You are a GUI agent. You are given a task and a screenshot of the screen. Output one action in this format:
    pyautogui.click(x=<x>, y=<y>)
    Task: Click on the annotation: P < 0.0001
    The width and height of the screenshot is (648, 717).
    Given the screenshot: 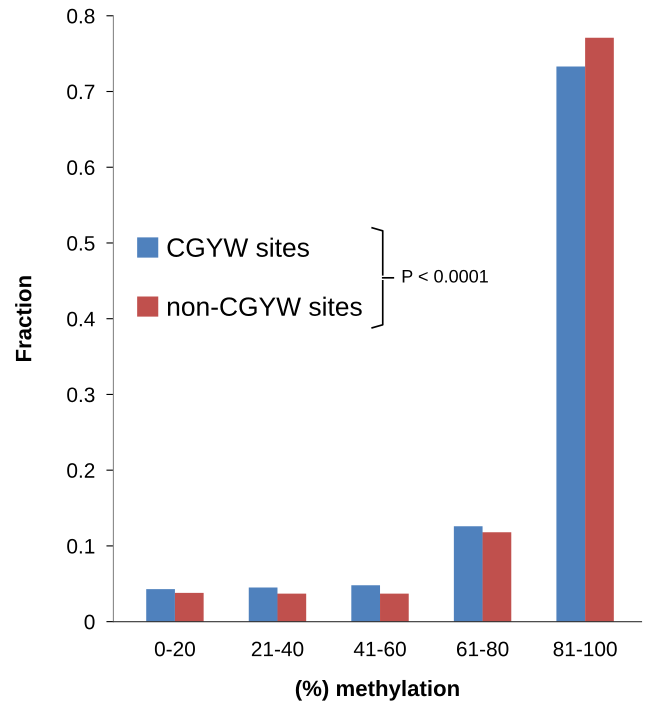 What is the action you would take?
    pyautogui.click(x=445, y=276)
    